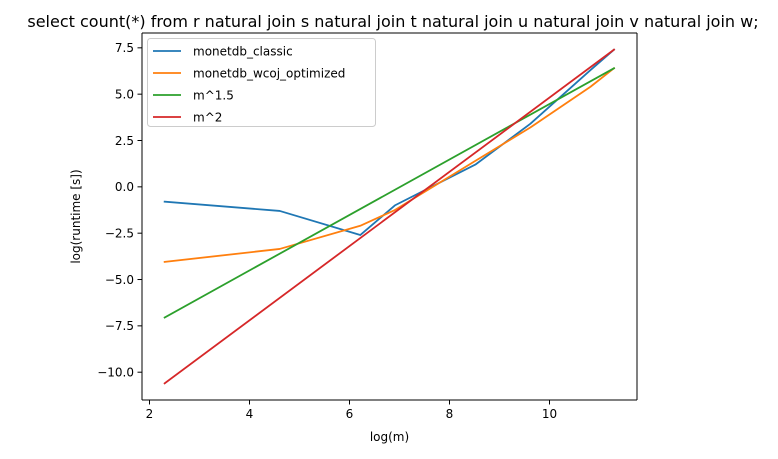  Describe the element at coordinates (119, 210) in the screenshot. I see `y-axis-ticks: −10.0 −7.5 −5.0 −2.5 0.0 2.5 5.0 7.5` at that location.